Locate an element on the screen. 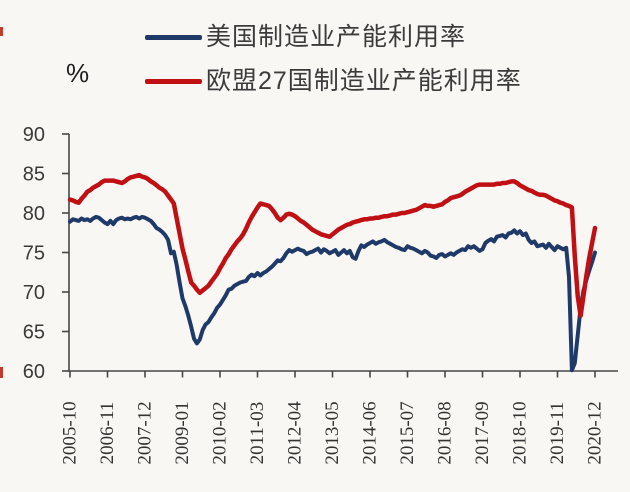 The width and height of the screenshot is (630, 492). y-axis-tick-label: 70 is located at coordinates (34, 293).